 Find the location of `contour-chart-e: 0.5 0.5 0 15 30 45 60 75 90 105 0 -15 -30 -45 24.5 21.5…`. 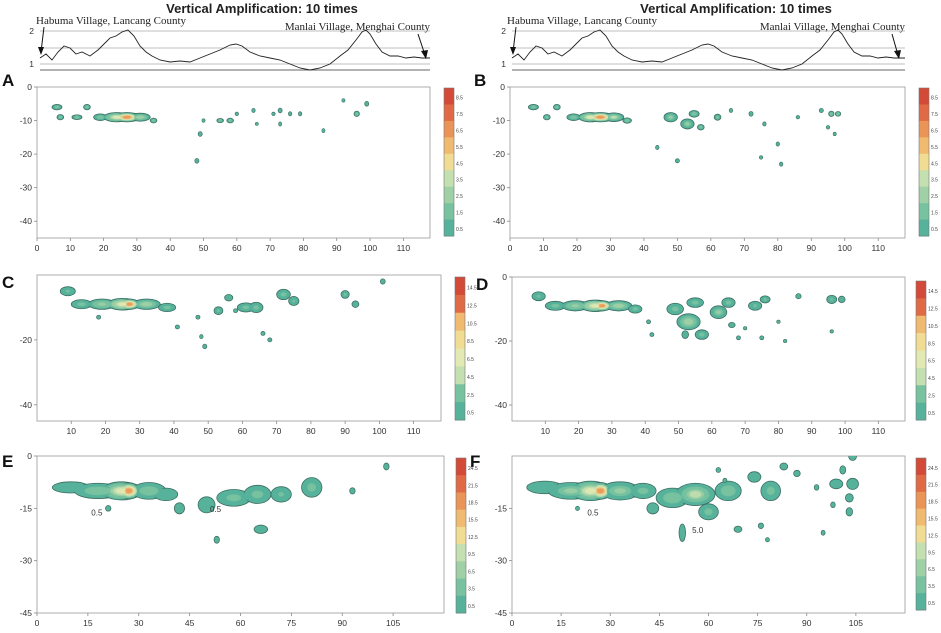

contour-chart-e: 0.5 0.5 0 15 30 45 60 75 90 105 0 -15 -30 -45 24.5 21.5… is located at coordinates (249, 539).